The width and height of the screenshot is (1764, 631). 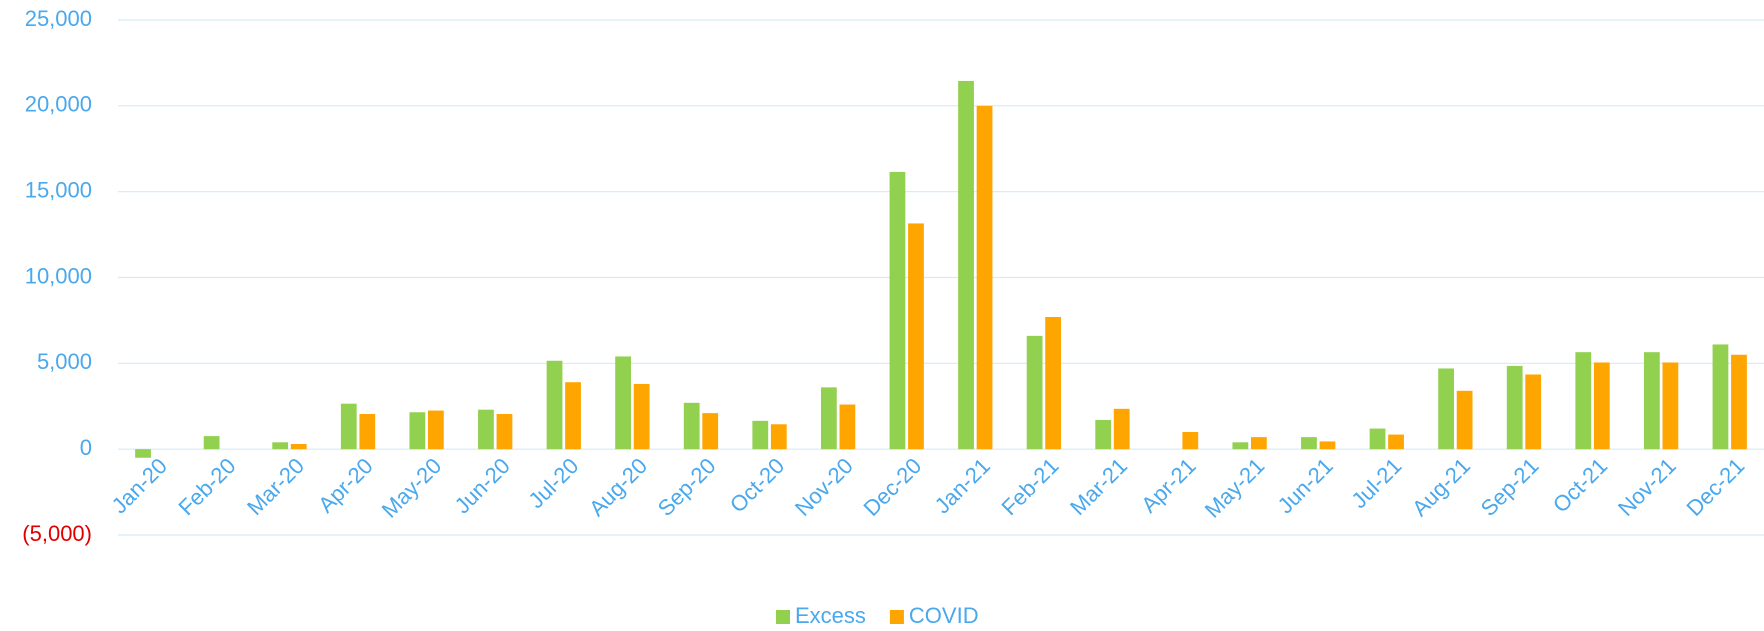 I want to click on y-tick-label: 25,000, so click(x=58, y=18).